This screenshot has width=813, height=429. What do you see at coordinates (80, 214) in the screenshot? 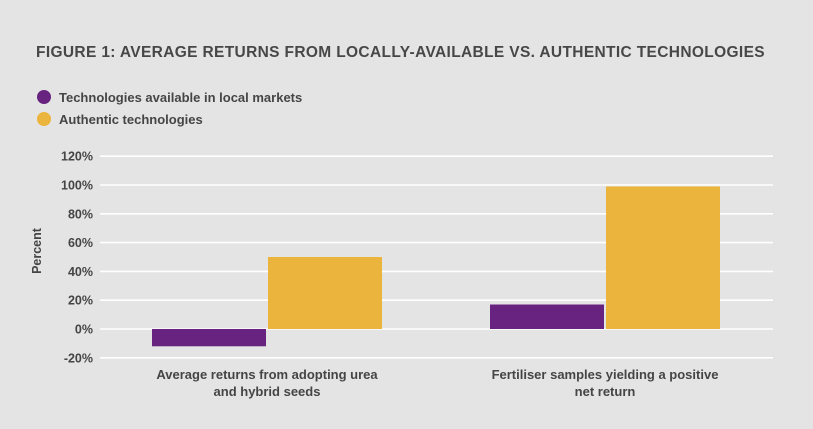
I see `y-tick-label: 80%` at bounding box center [80, 214].